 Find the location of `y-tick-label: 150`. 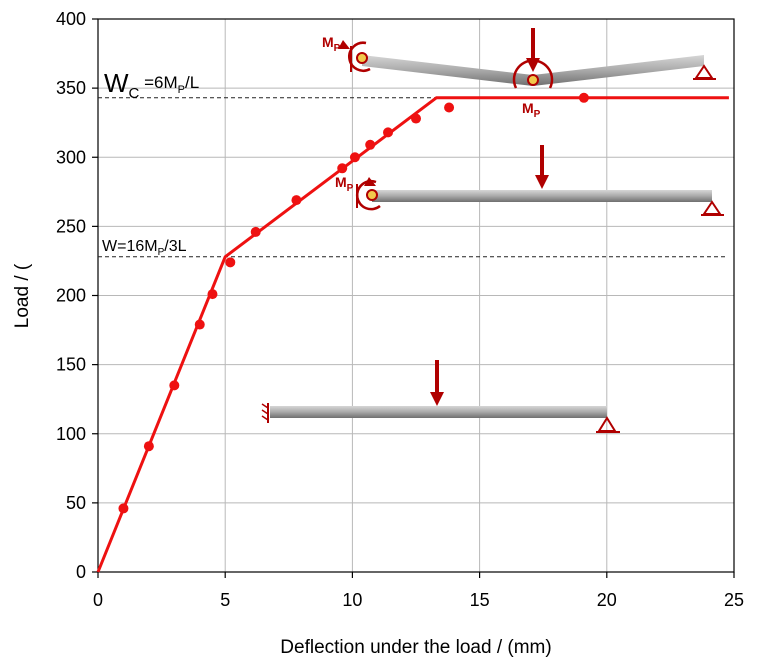

y-tick-label: 150 is located at coordinates (71, 365).